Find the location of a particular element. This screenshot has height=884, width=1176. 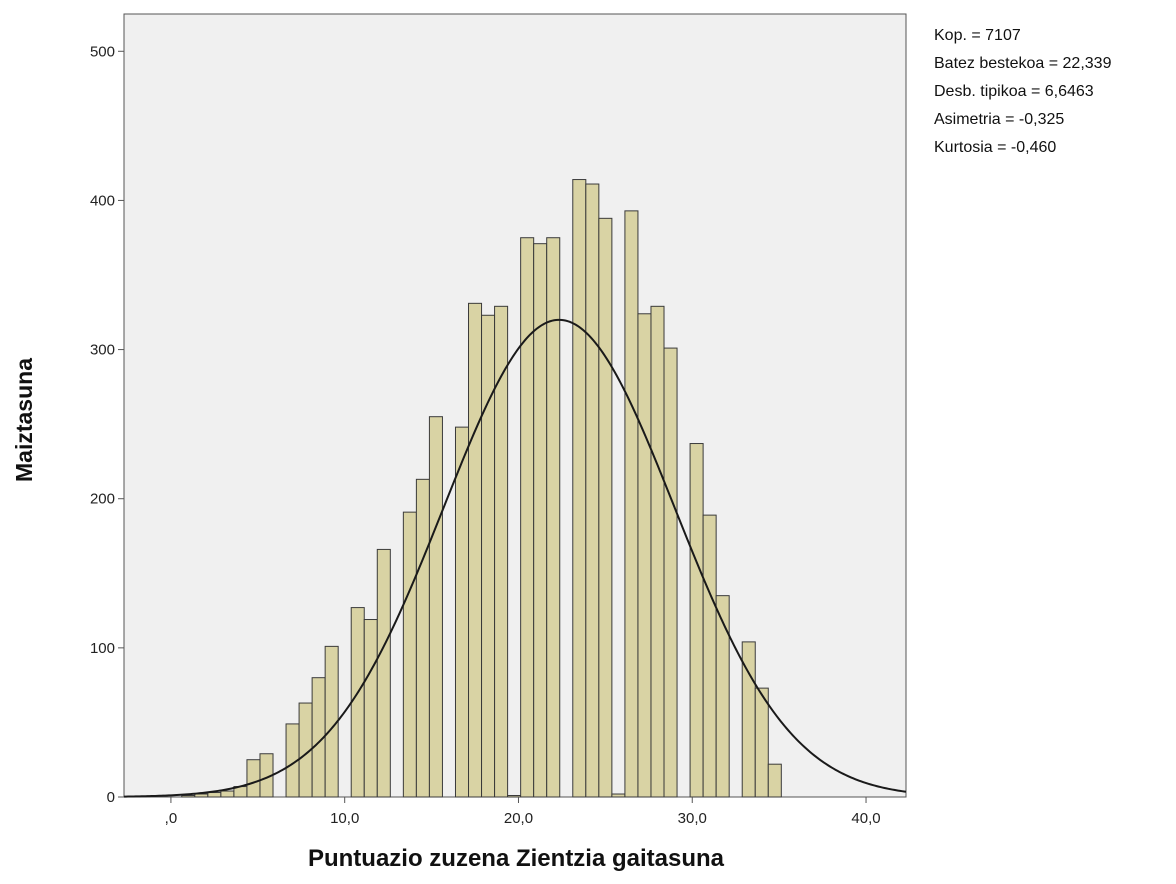

y-tick-label: 100 is located at coordinates (102, 648).